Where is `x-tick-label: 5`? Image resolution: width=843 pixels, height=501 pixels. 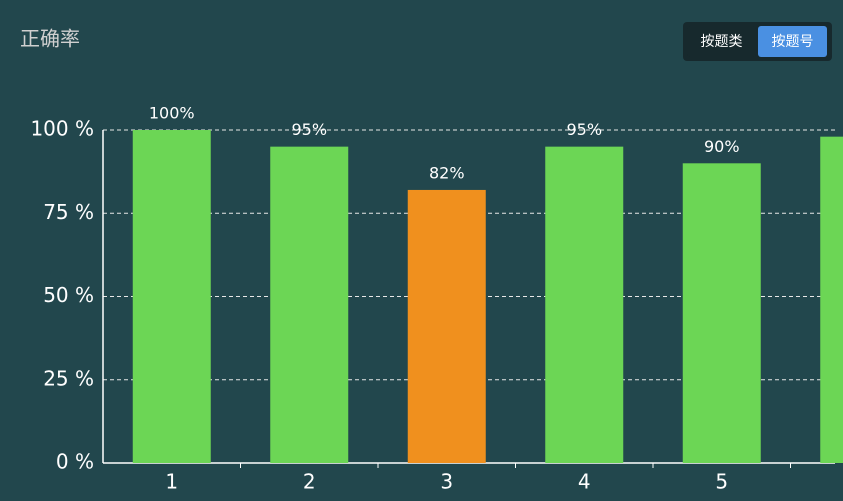
x-tick-label: 5 is located at coordinates (721, 482).